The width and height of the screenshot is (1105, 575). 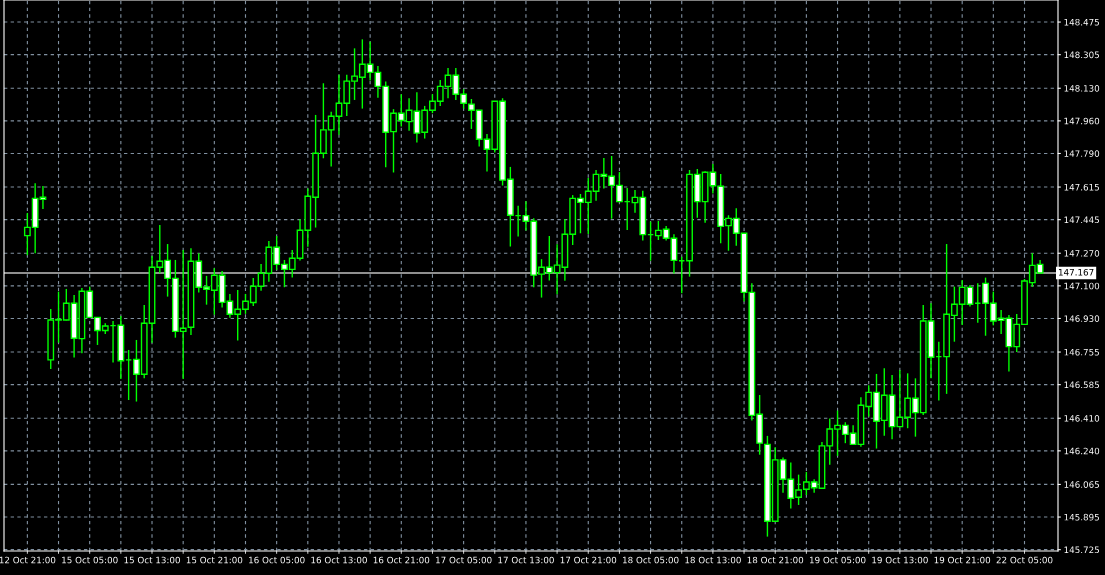 What do you see at coordinates (1081, 484) in the screenshot?
I see `y-tick-label: 146.065` at bounding box center [1081, 484].